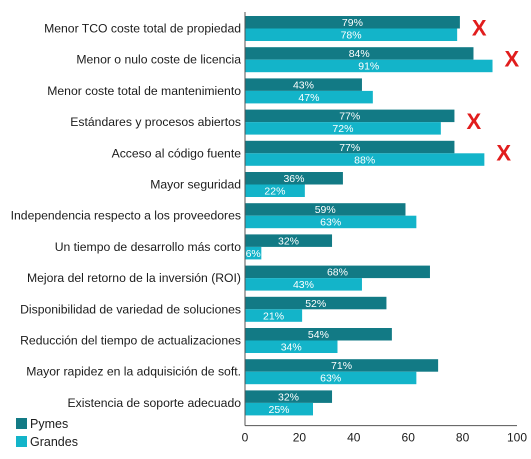  I want to click on data-label: 88%, so click(364, 160).